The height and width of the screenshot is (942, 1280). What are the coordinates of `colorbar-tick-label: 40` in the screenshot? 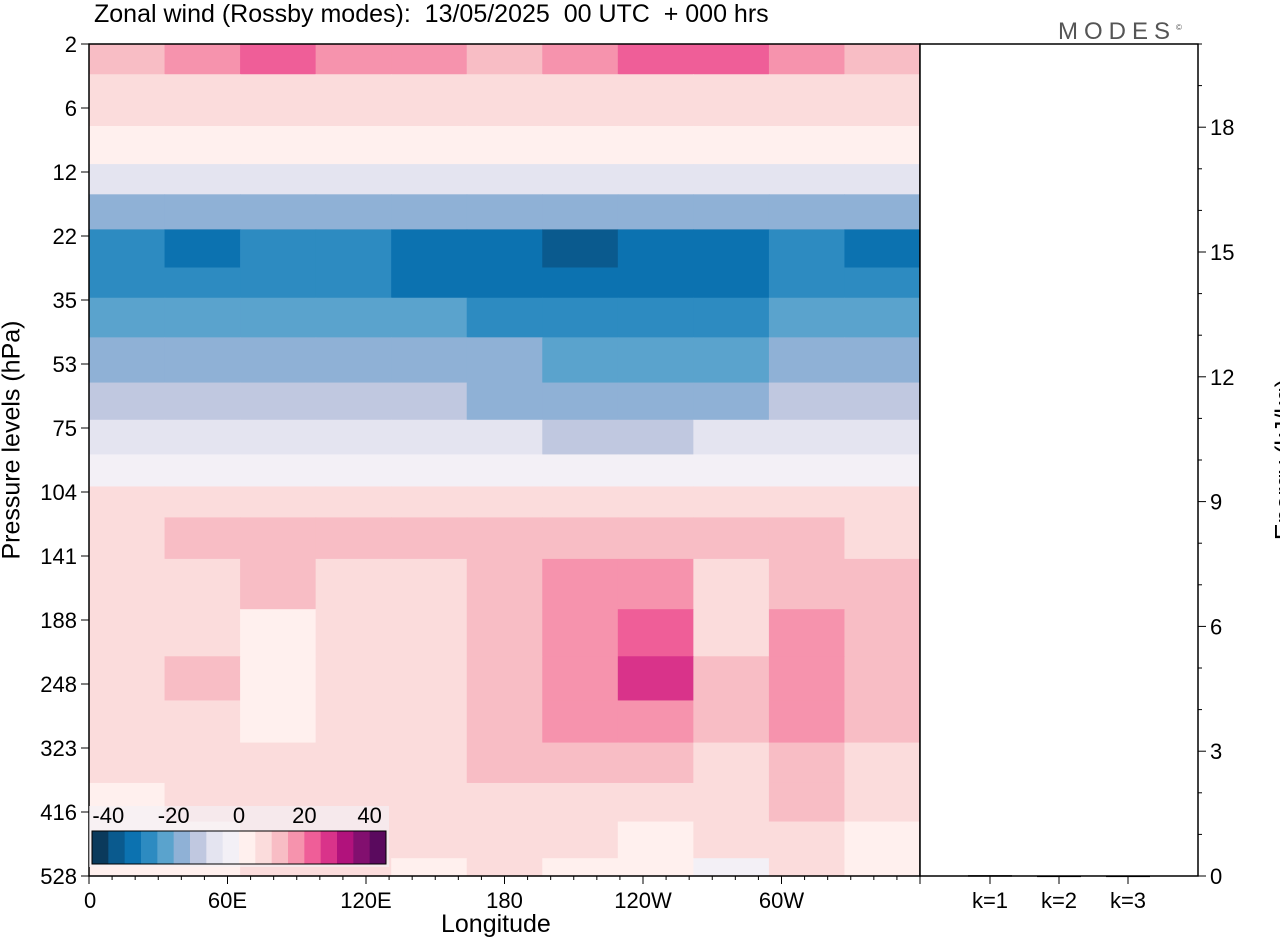 It's located at (369, 815).